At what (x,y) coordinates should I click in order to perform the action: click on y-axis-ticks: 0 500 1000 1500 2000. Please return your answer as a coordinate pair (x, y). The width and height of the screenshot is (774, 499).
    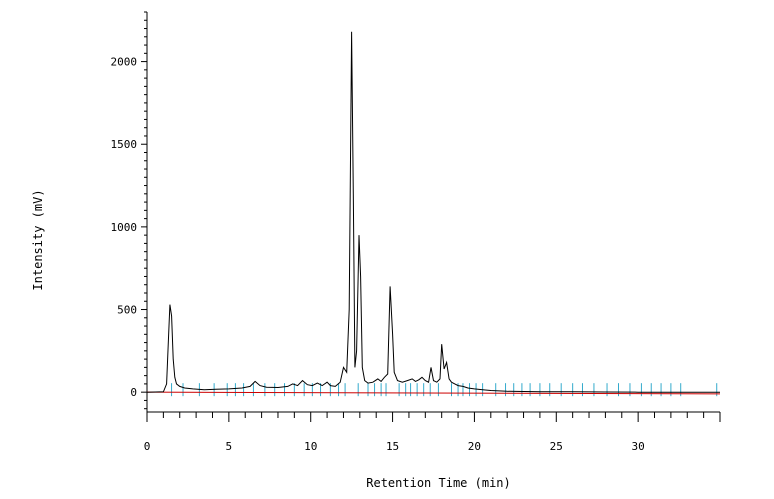
    Looking at the image, I should click on (129, 210).